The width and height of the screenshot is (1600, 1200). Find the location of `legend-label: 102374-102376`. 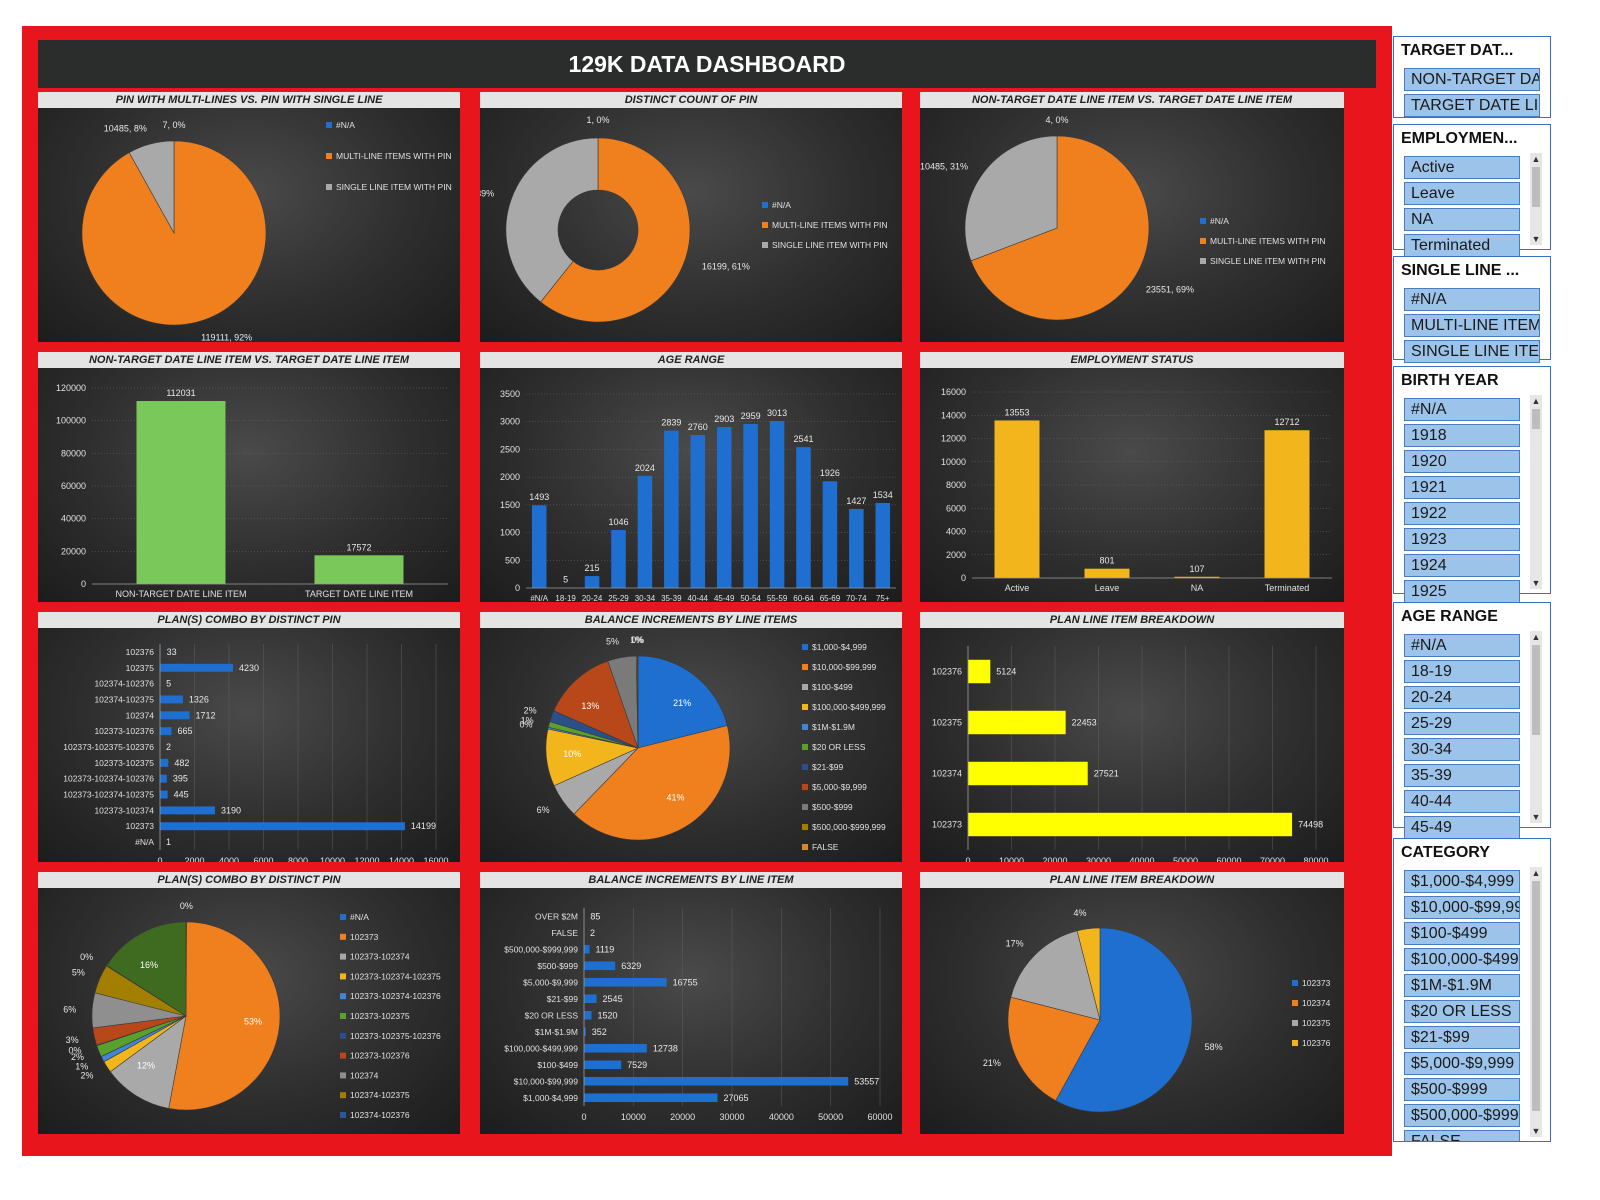

legend-label: 102374-102376 is located at coordinates (380, 1115).